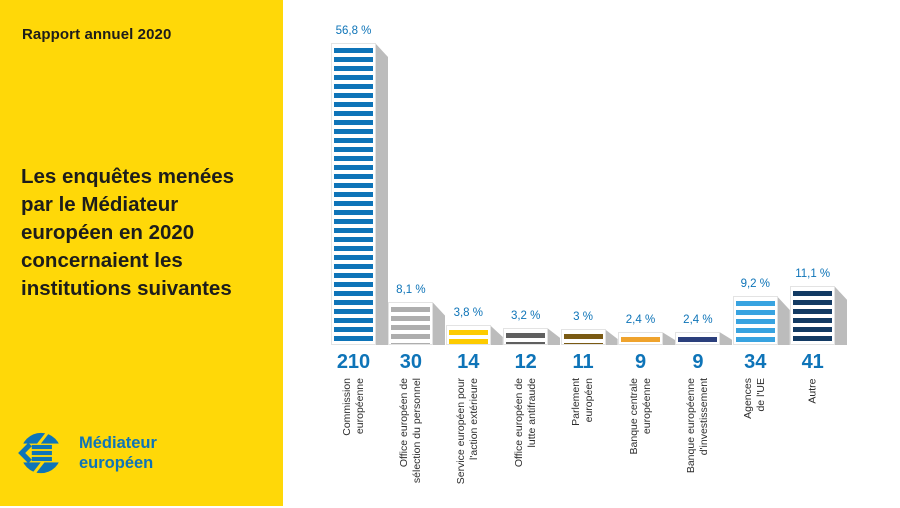  I want to click on category-label: Autre, so click(812, 391).